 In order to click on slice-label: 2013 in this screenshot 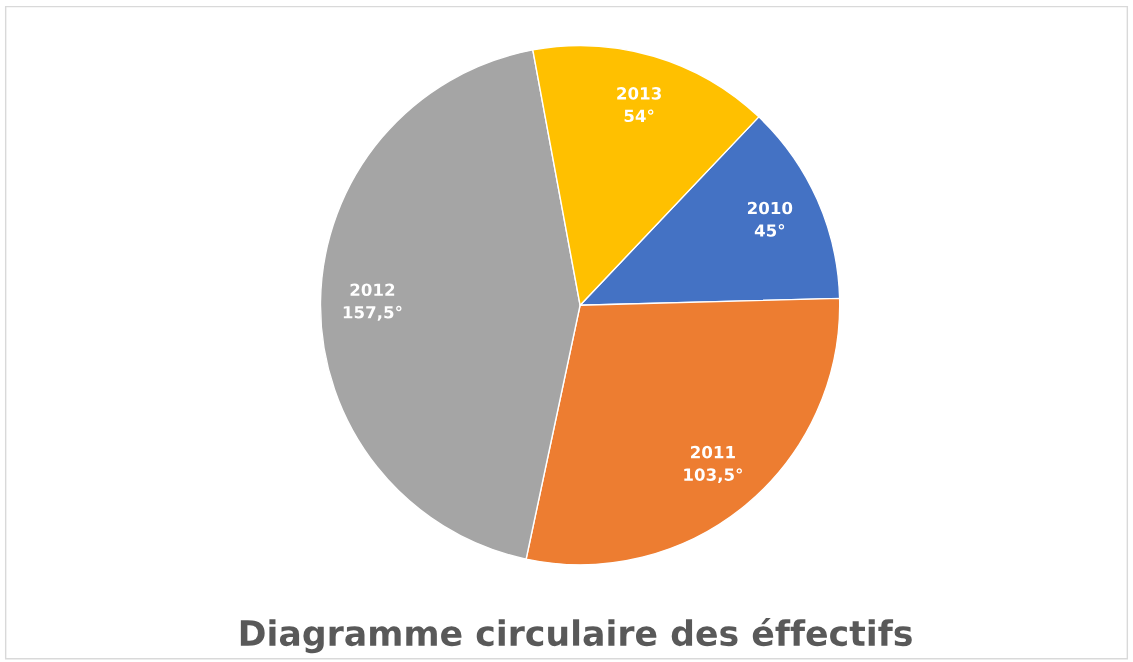, I will do `click(639, 93)`.